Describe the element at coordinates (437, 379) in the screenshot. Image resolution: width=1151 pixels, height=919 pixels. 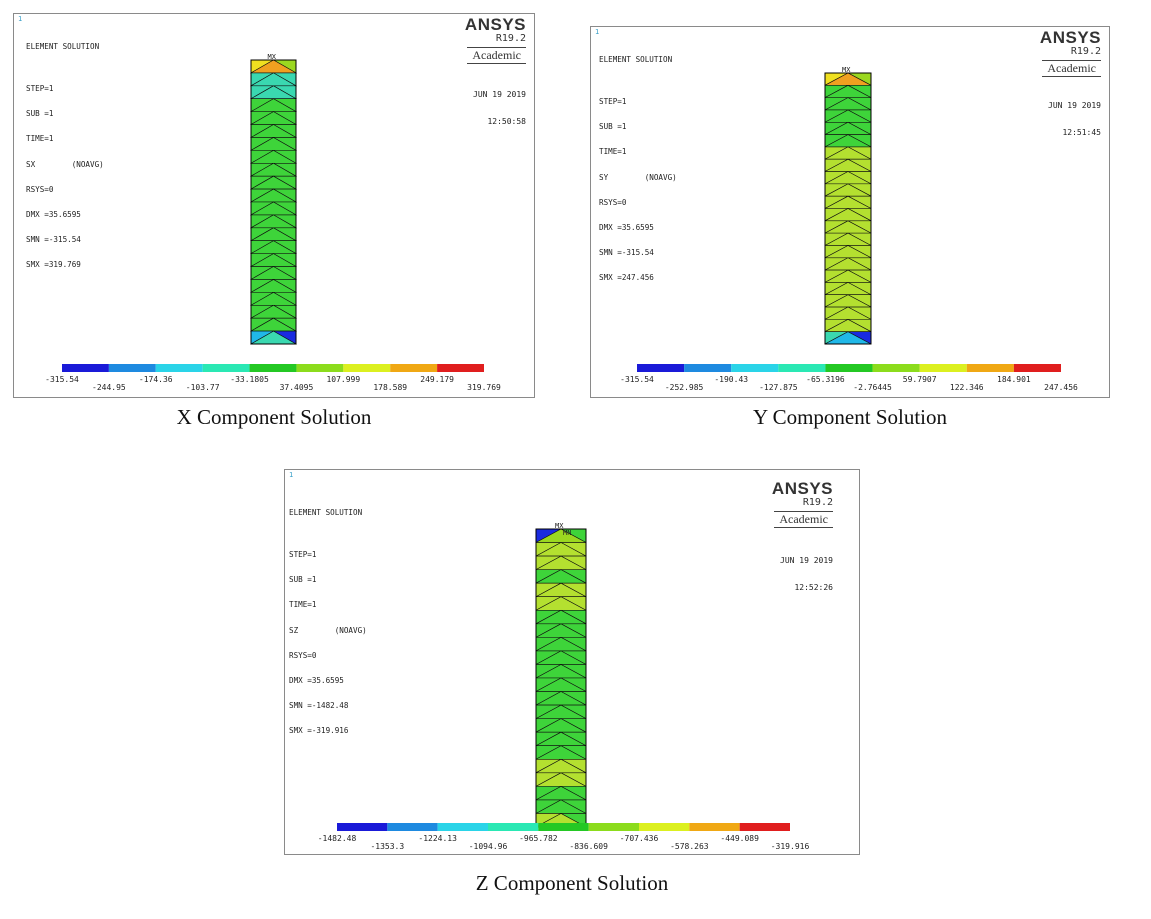
I see `legend-value: 249.179` at that location.